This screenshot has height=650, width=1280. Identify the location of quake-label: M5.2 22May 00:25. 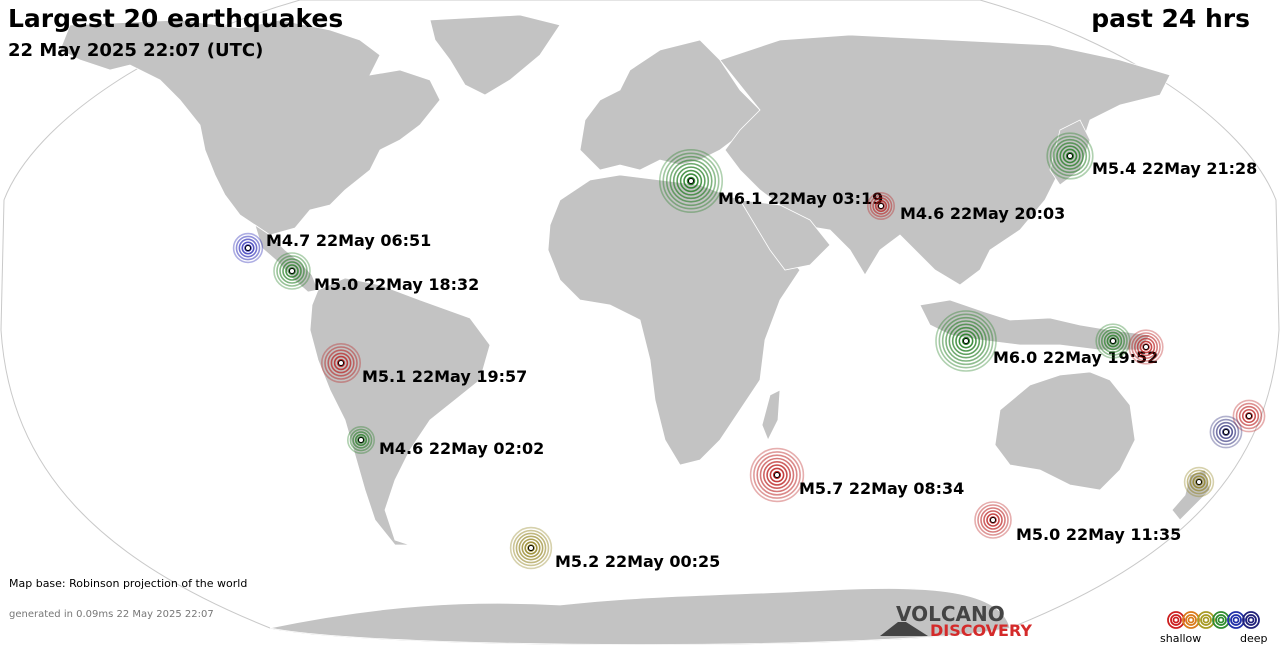
(637, 561).